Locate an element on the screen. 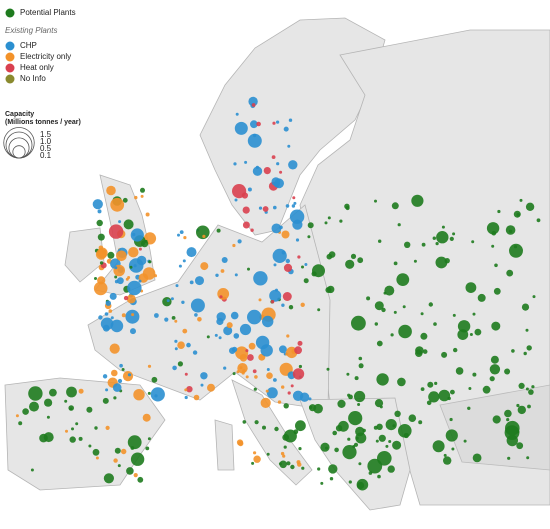 The height and width of the screenshot is (529, 550). size-circle is located at coordinates (19, 145).